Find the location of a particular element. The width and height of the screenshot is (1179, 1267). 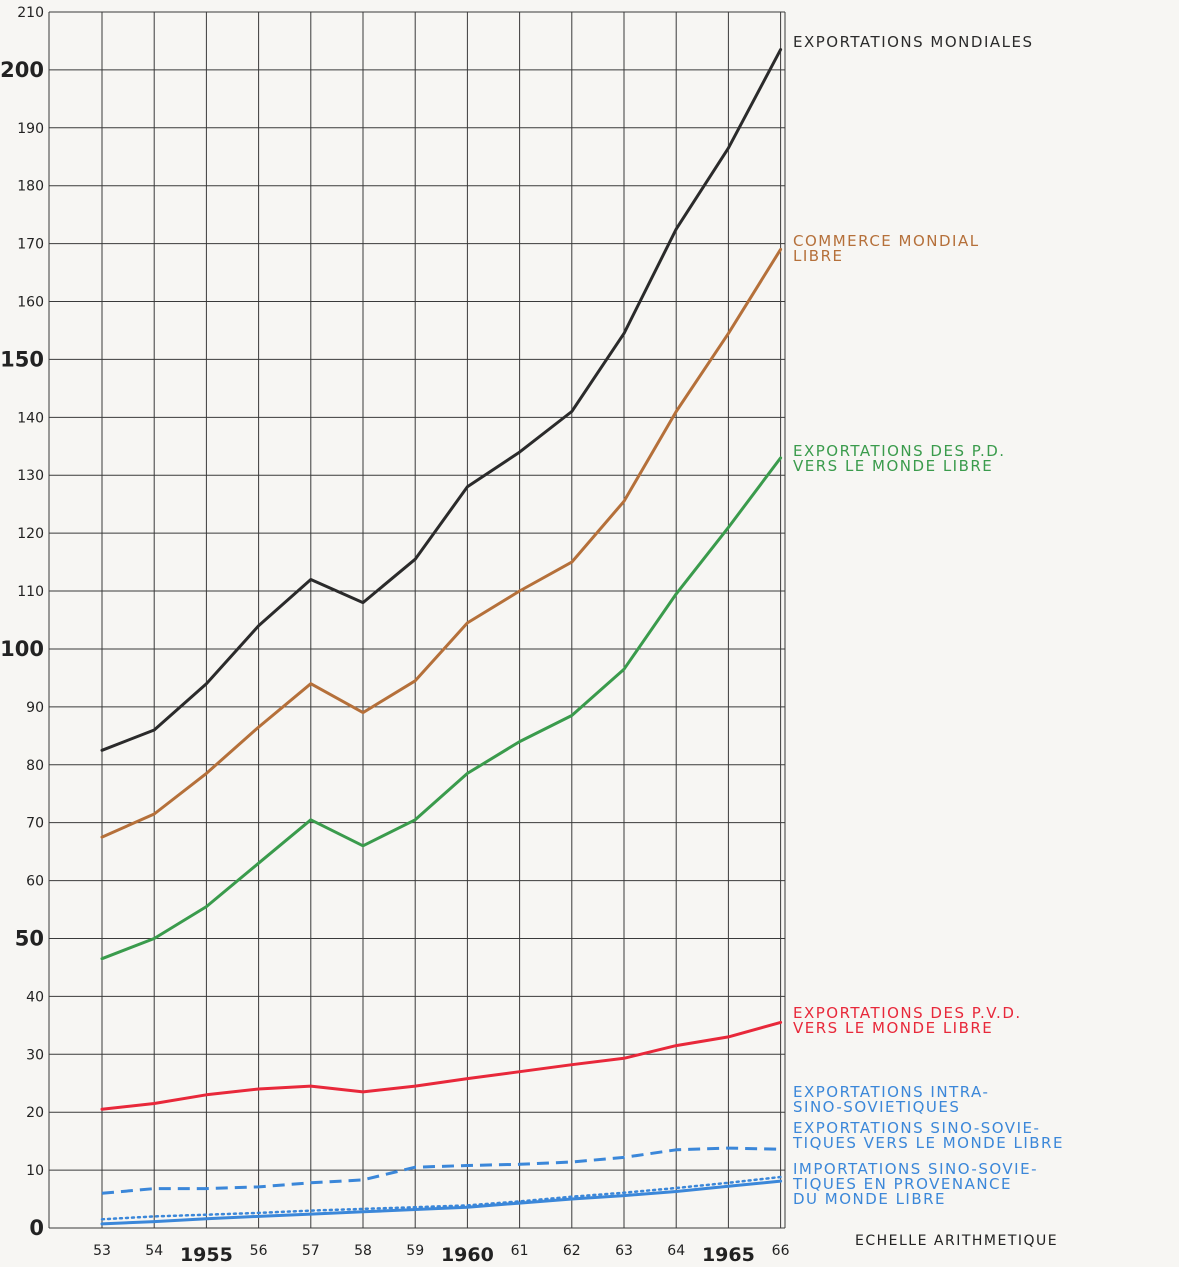

x-tick-label: 58 is located at coordinates (363, 1251).